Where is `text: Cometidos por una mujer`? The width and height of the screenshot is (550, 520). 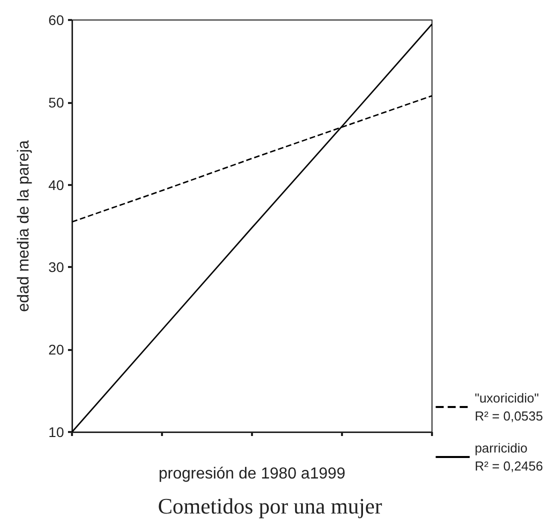
text: Cometidos por una mujer is located at coordinates (270, 506).